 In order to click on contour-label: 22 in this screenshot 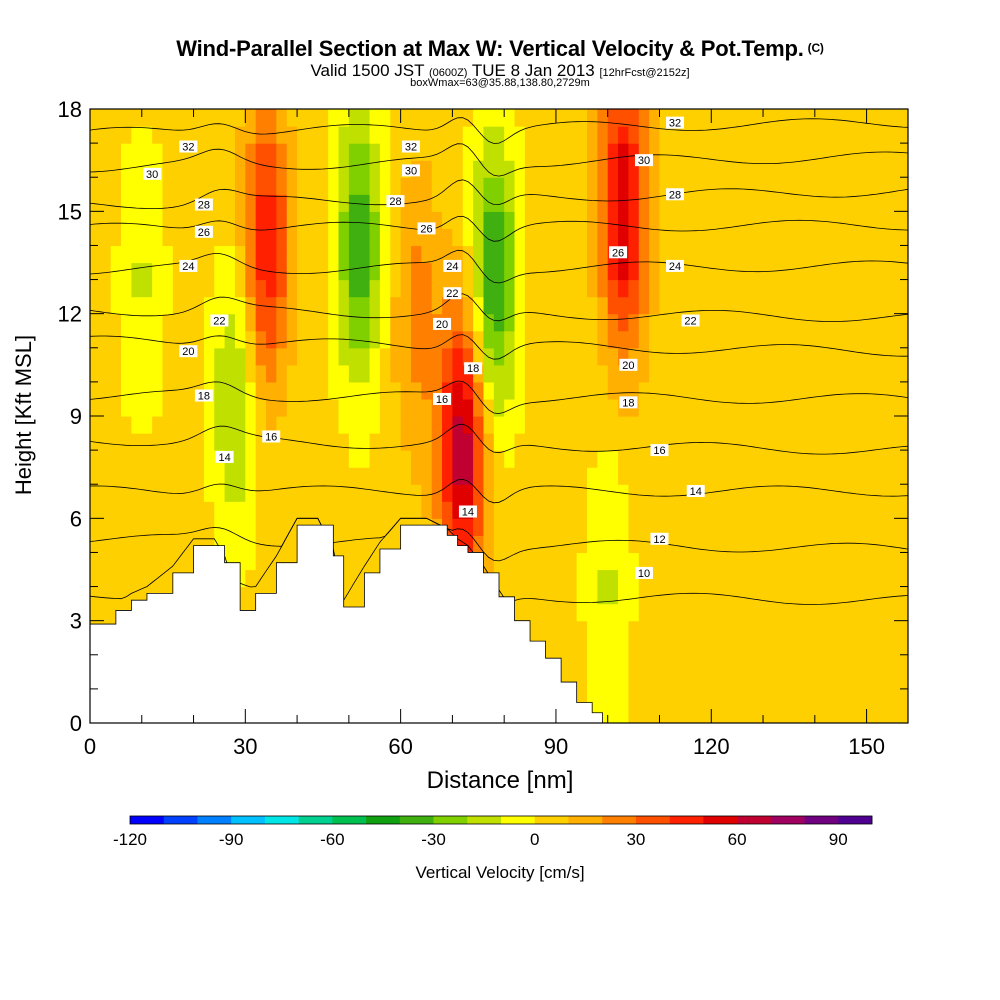, I will do `click(219, 321)`.